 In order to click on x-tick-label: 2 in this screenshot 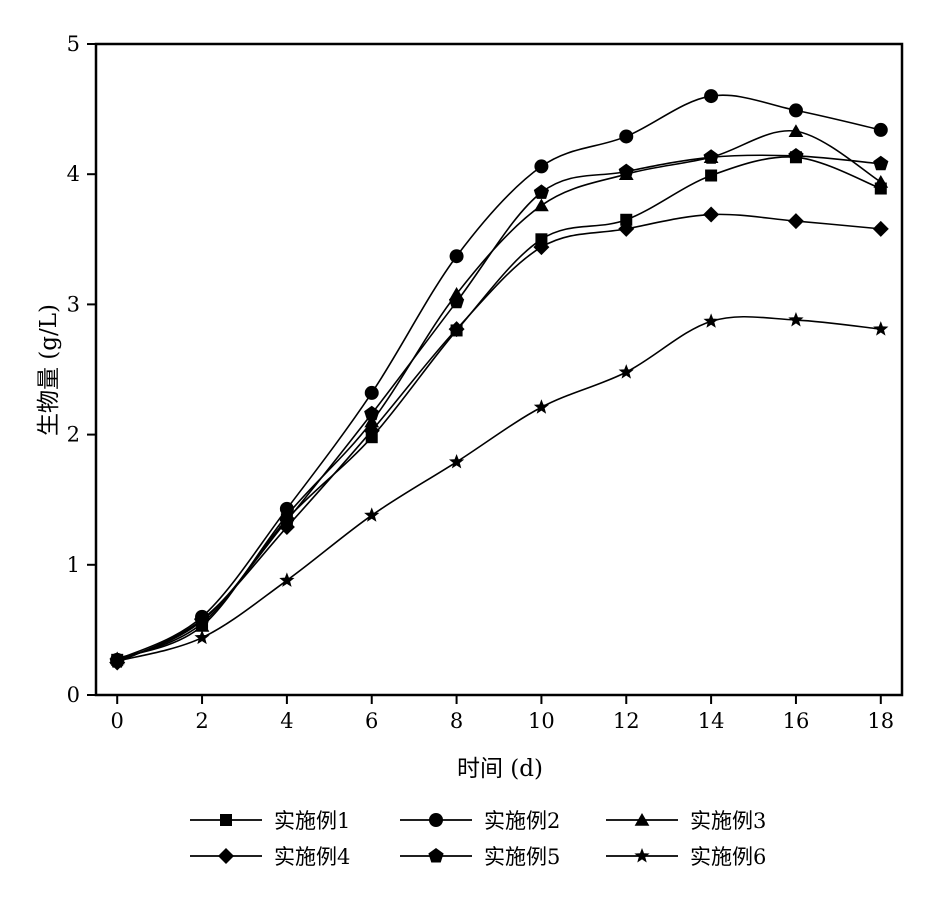, I will do `click(201, 721)`.